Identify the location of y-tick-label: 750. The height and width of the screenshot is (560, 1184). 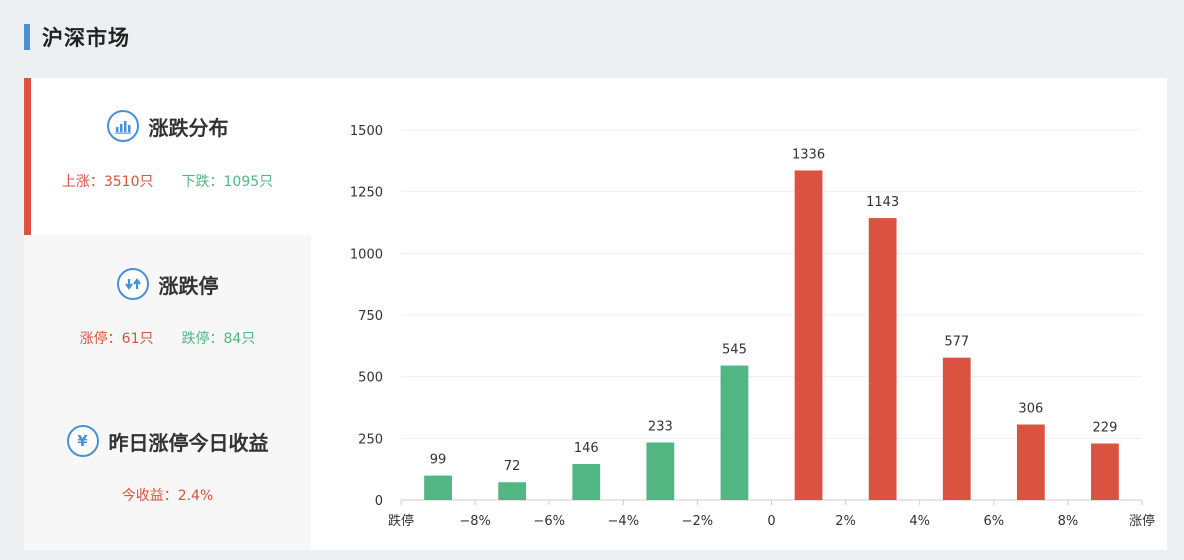
(370, 316).